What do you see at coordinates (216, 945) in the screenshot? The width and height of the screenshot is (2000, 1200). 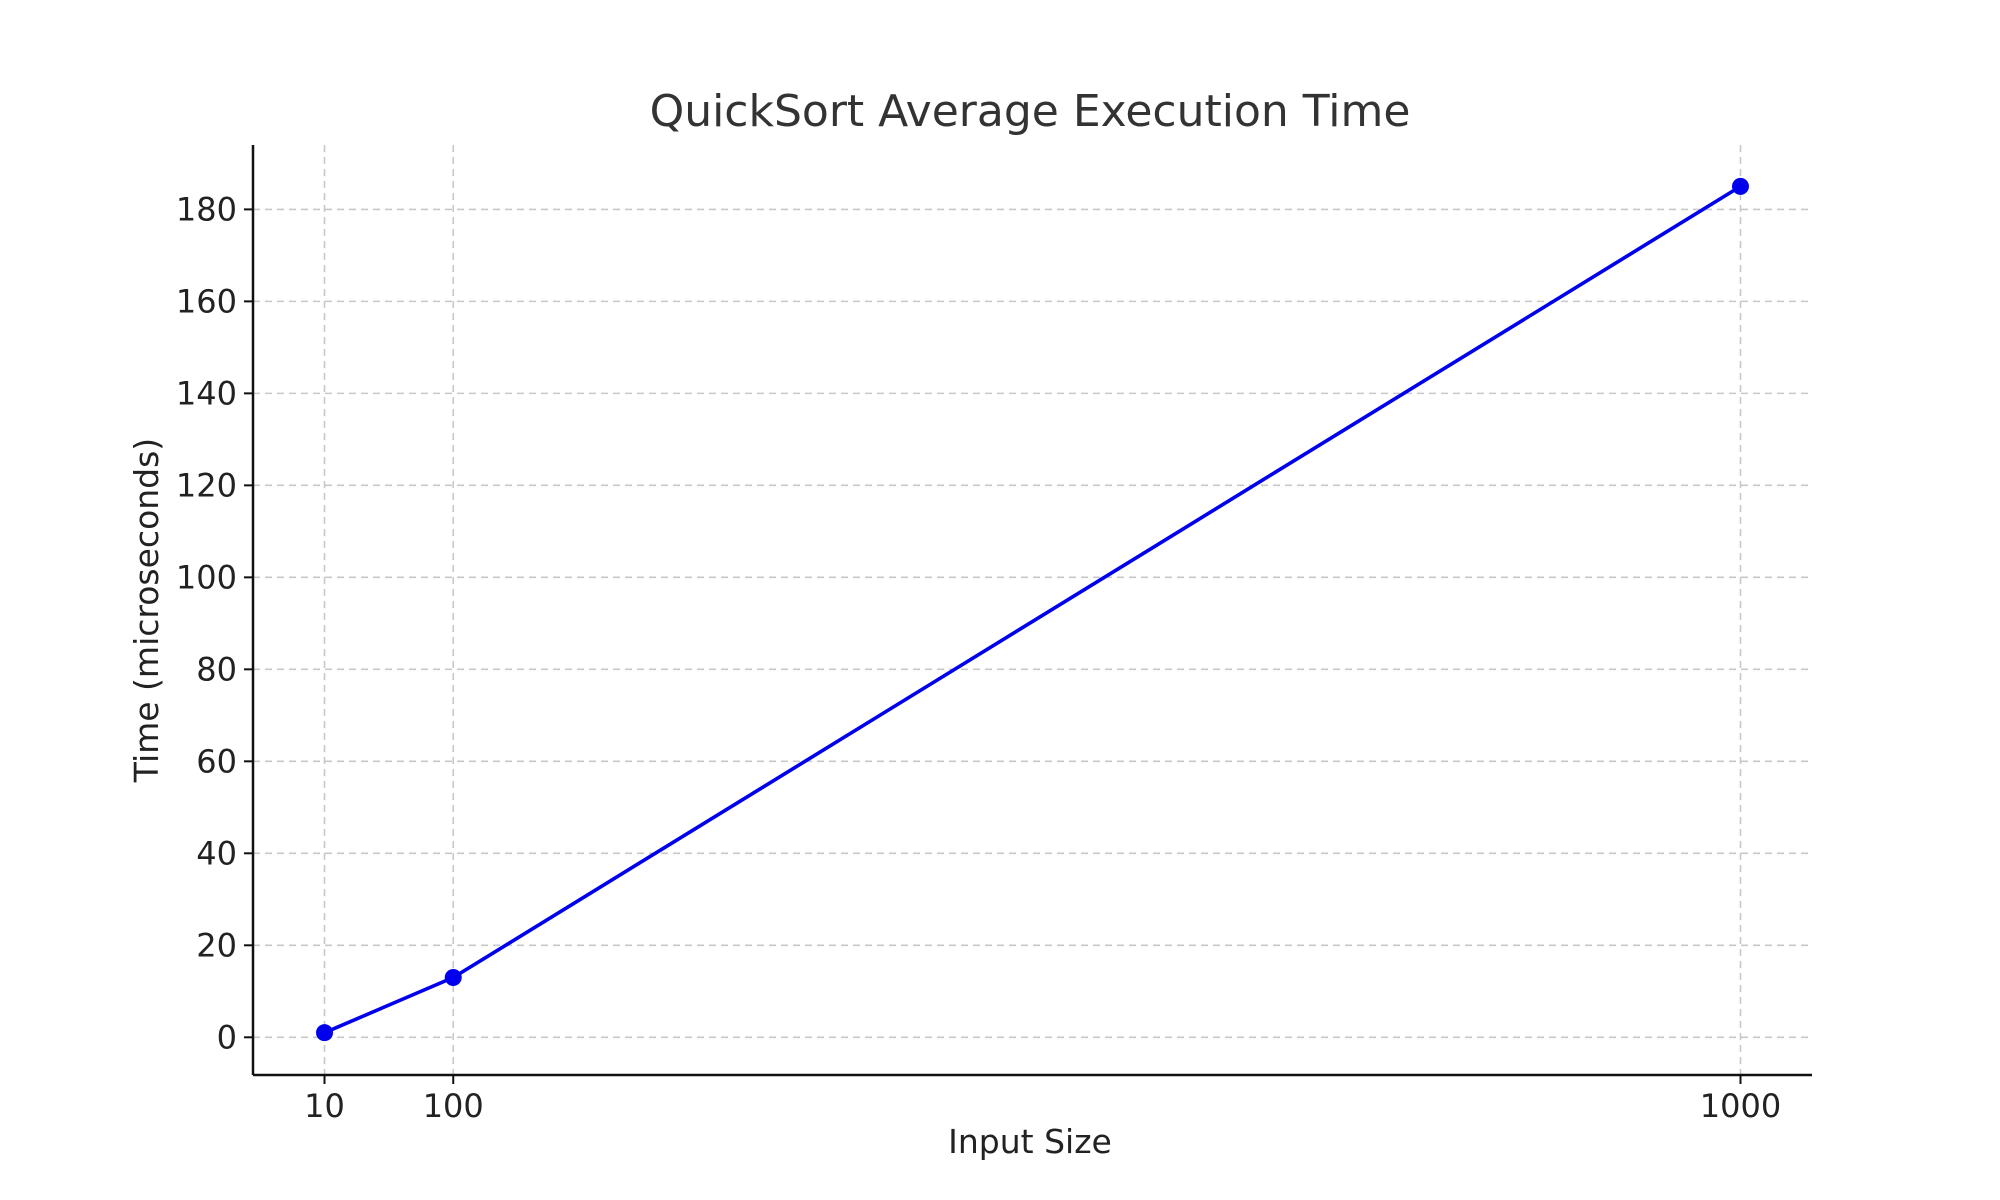 I see `y-tick-label: 20` at bounding box center [216, 945].